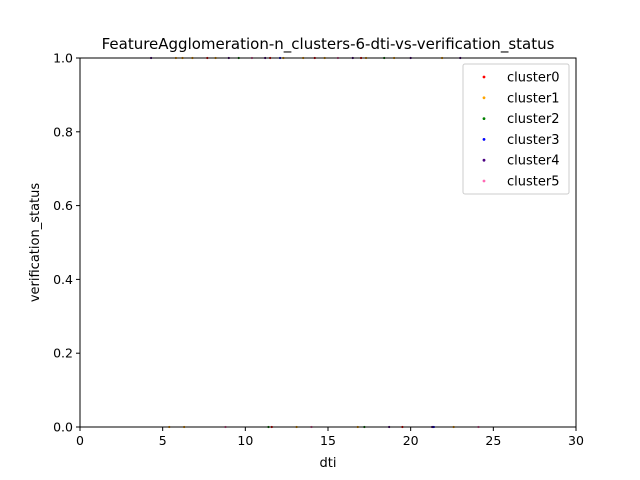  Describe the element at coordinates (63, 131) in the screenshot. I see `y-tick-label: 0.8` at that location.